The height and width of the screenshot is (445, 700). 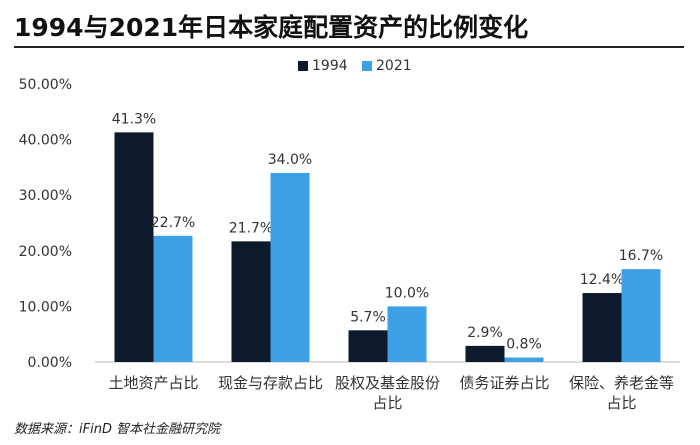 What do you see at coordinates (330, 66) in the screenshot?
I see `legend-label: 1994` at bounding box center [330, 66].